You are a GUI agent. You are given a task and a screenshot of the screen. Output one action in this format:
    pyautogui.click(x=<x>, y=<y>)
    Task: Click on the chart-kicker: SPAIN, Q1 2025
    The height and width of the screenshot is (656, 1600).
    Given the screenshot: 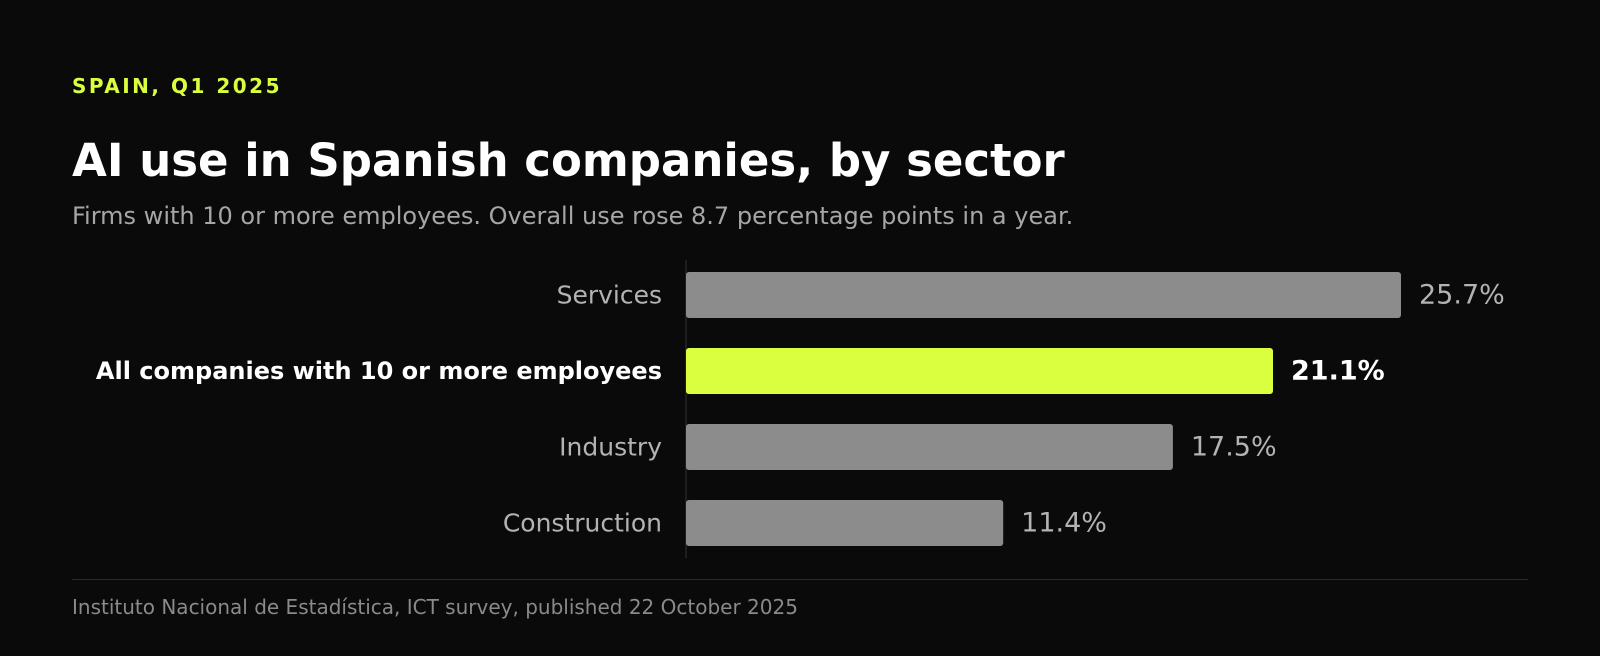 What is the action you would take?
    pyautogui.click(x=177, y=86)
    